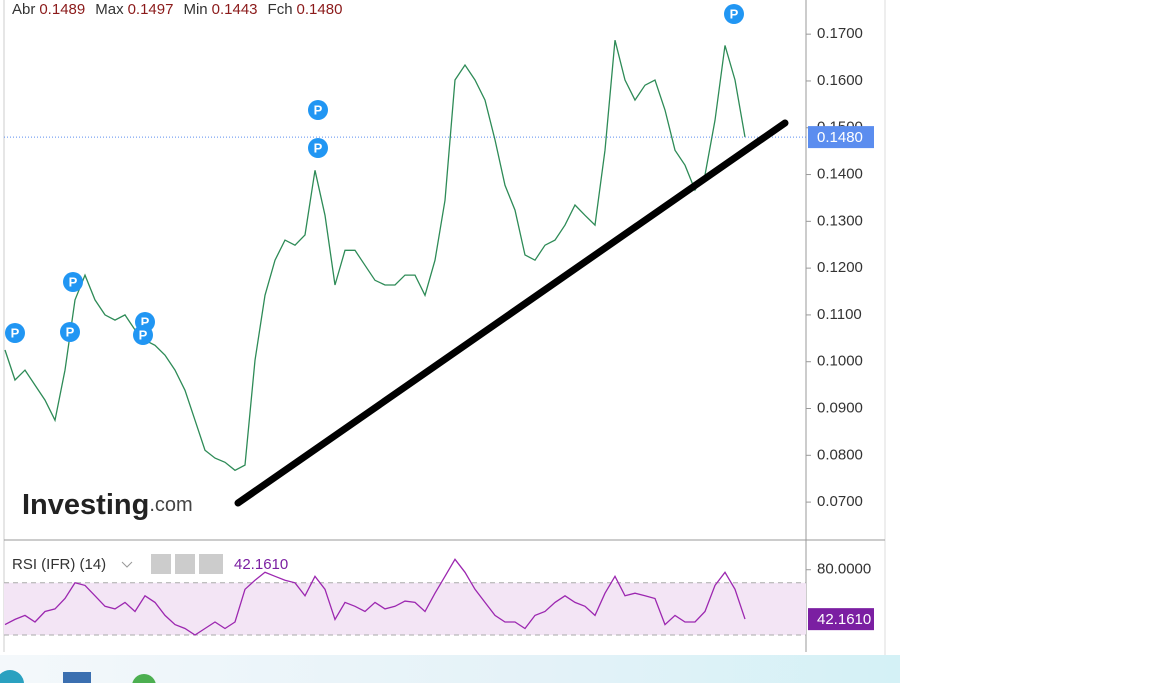  I want to click on ohlc-name: Min, so click(195, 9).